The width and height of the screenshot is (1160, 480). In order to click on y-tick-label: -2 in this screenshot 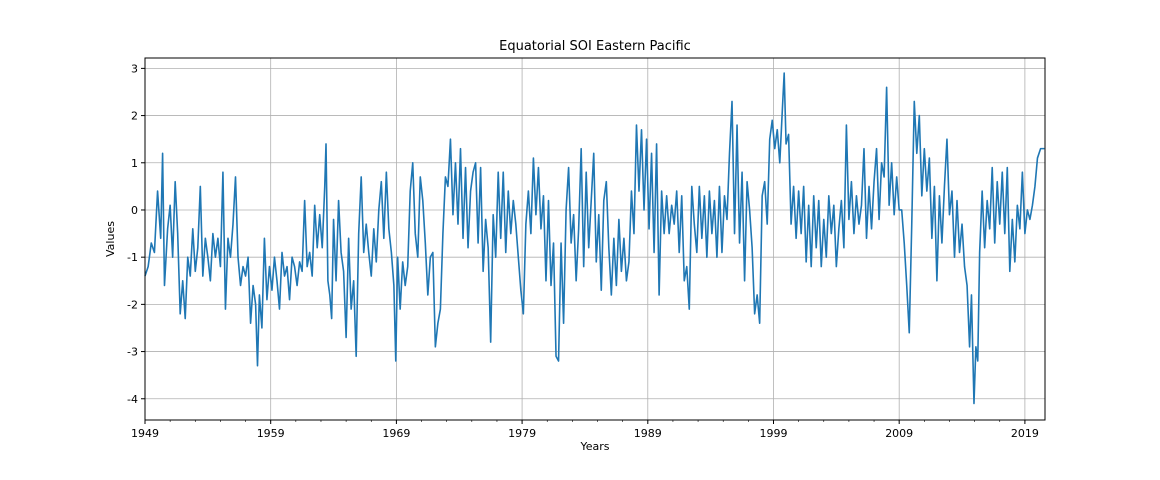, I will do `click(132, 304)`.